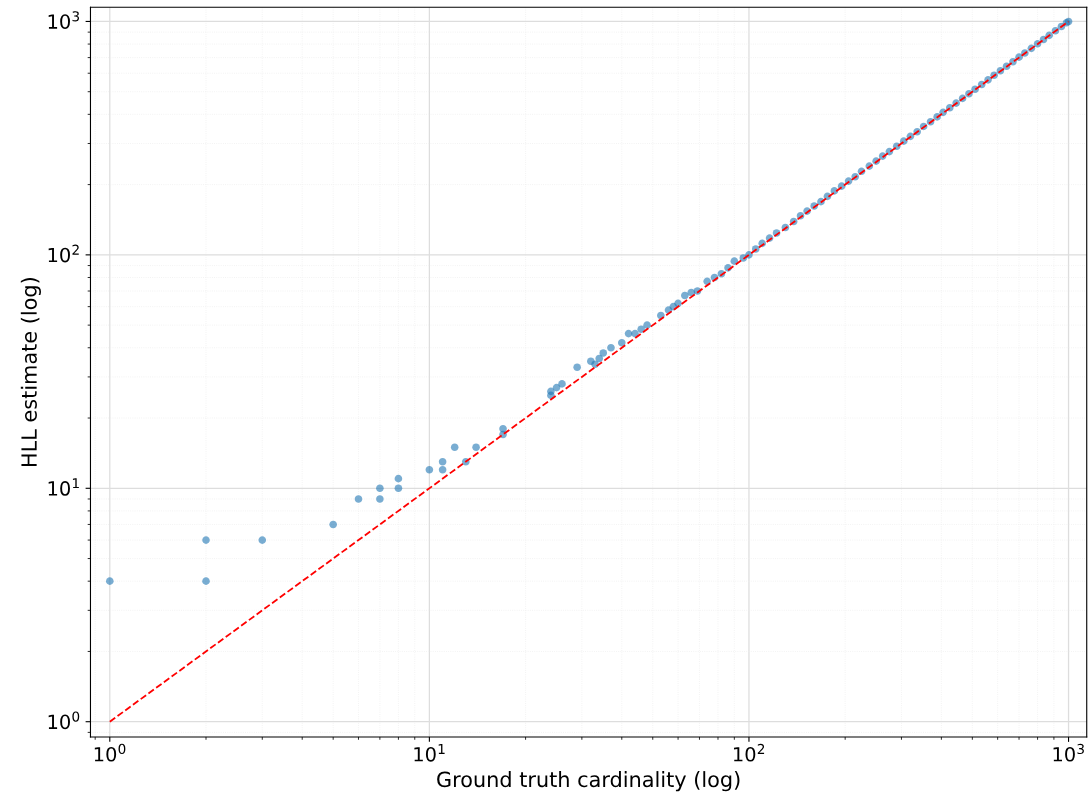 The width and height of the screenshot is (1090, 809). Describe the element at coordinates (30, 372) in the screenshot. I see `y-axis-title: HLL estimate (log)` at that location.